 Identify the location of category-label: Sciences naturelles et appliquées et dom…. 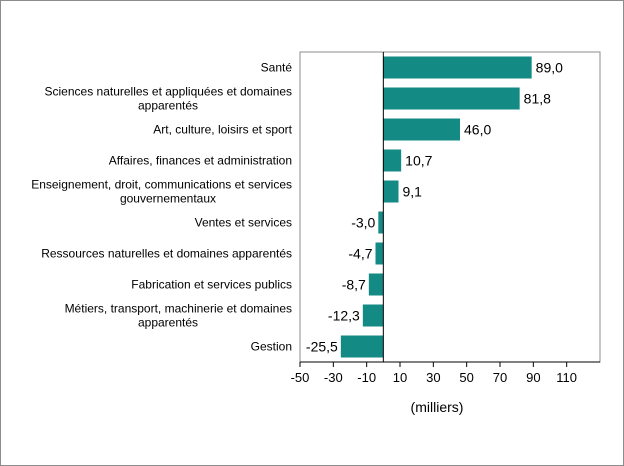
(169, 99).